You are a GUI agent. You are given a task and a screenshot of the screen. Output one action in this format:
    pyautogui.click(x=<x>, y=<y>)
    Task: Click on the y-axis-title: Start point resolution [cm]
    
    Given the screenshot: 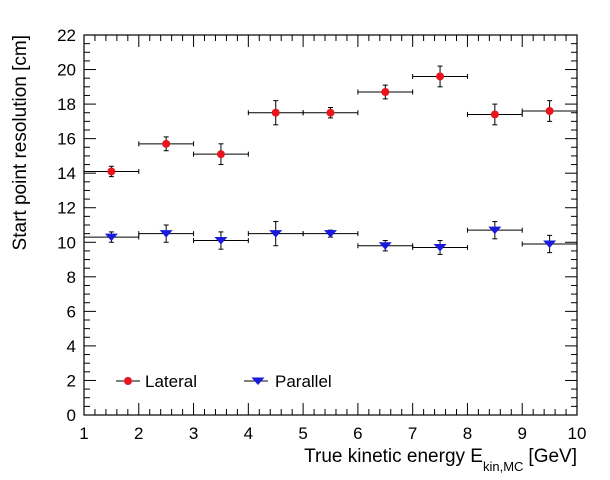 What is the action you would take?
    pyautogui.click(x=20, y=142)
    